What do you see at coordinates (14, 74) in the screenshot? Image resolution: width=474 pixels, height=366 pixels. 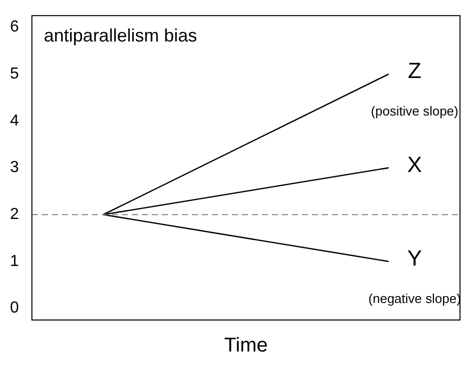 I see `y-tick-label: 5` at bounding box center [14, 74].